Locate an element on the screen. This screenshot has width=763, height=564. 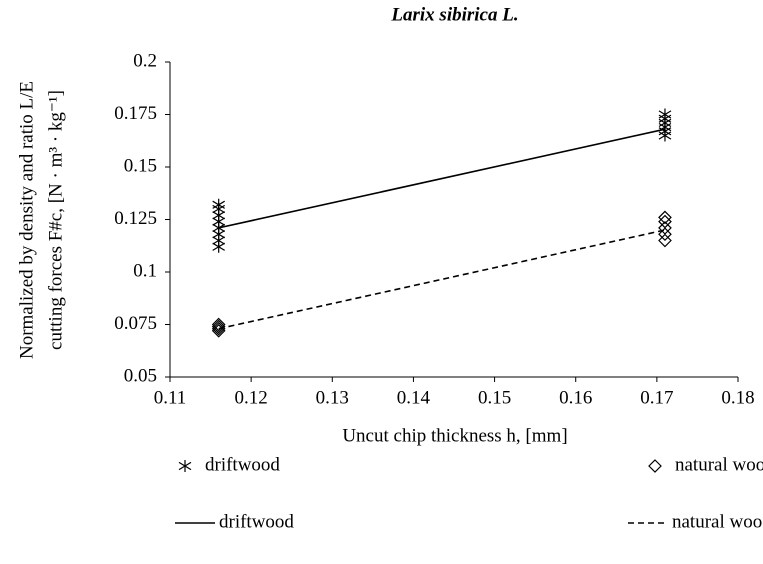
y-axis-label: Normalized by density and ratio L/E is located at coordinates (26, 220).